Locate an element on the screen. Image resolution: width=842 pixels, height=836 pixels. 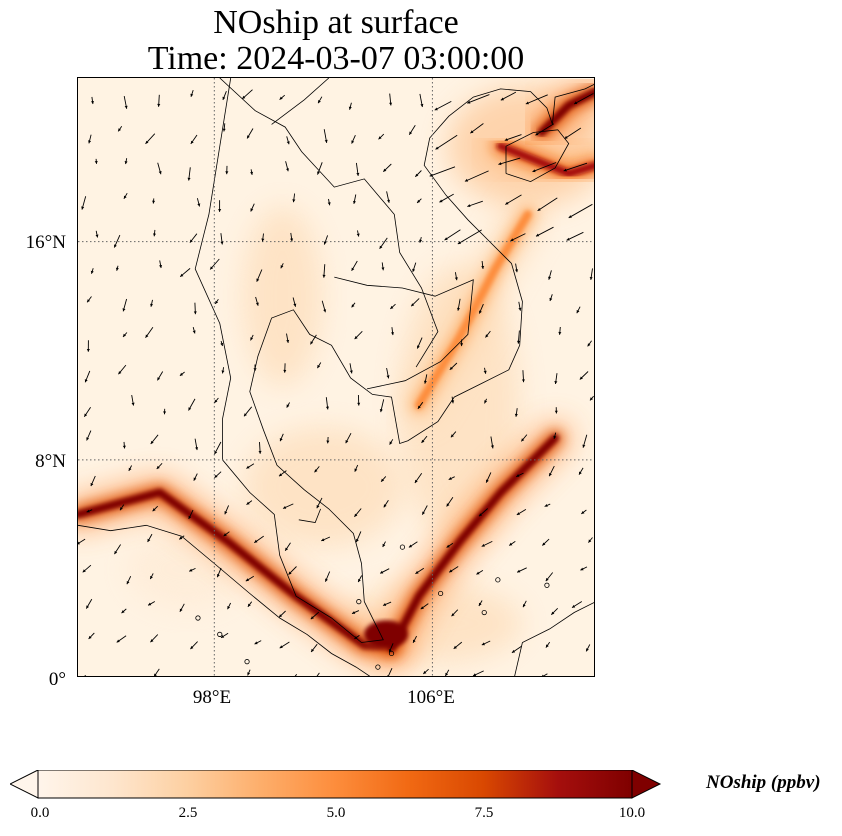
colorbar-tick-7-5: 7.5 is located at coordinates (484, 813).